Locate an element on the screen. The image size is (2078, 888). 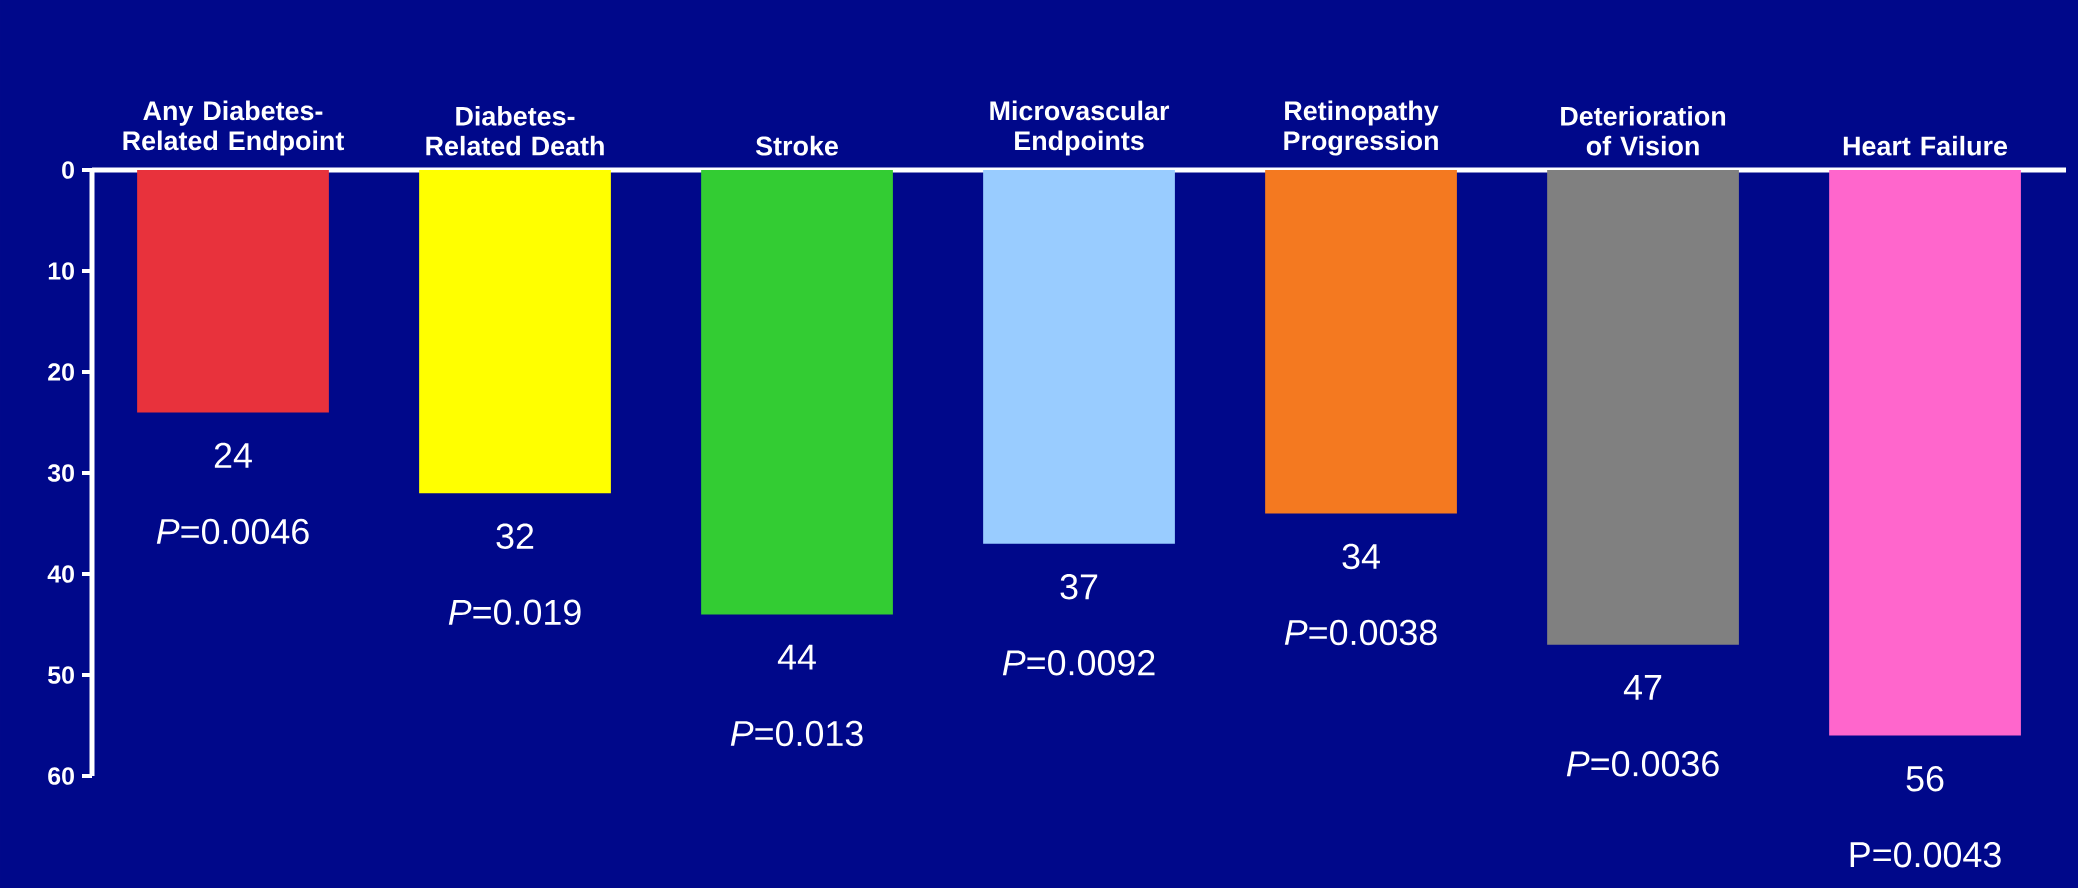
y-tick-label: 20 is located at coordinates (61, 372).